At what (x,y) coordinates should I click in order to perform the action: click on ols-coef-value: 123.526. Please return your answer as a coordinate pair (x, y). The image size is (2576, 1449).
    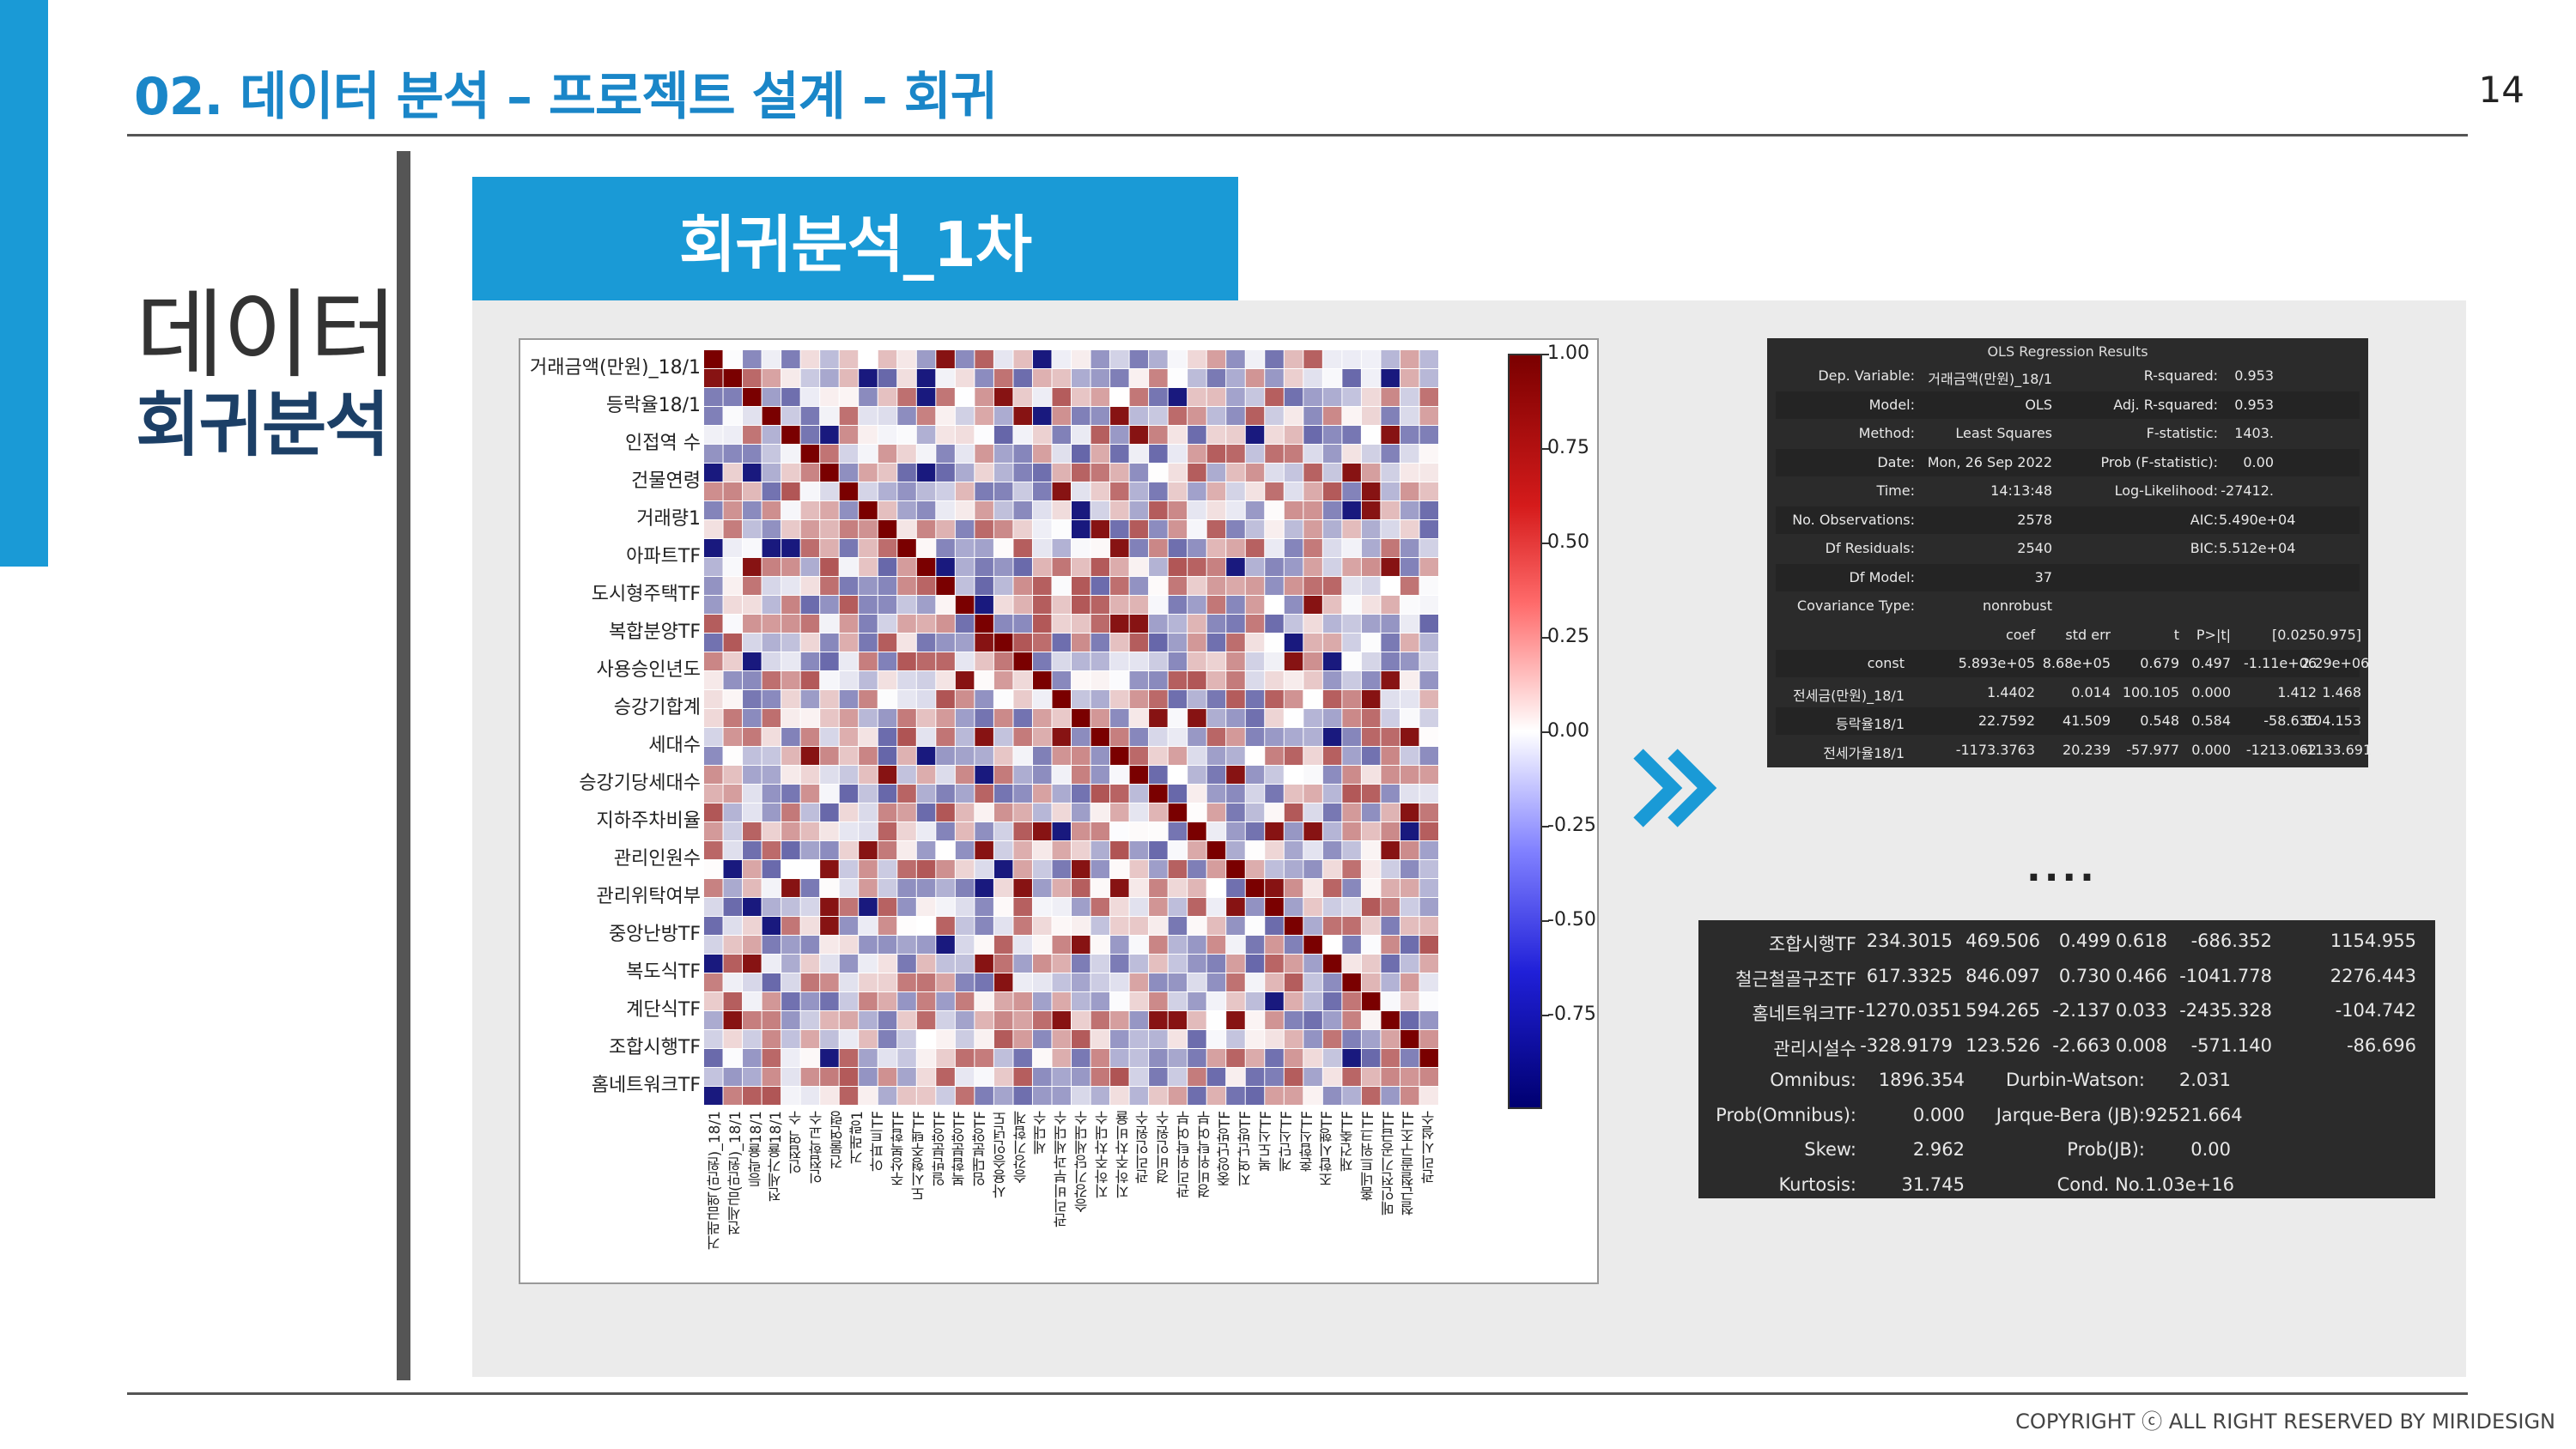
    Looking at the image, I should click on (2003, 1045).